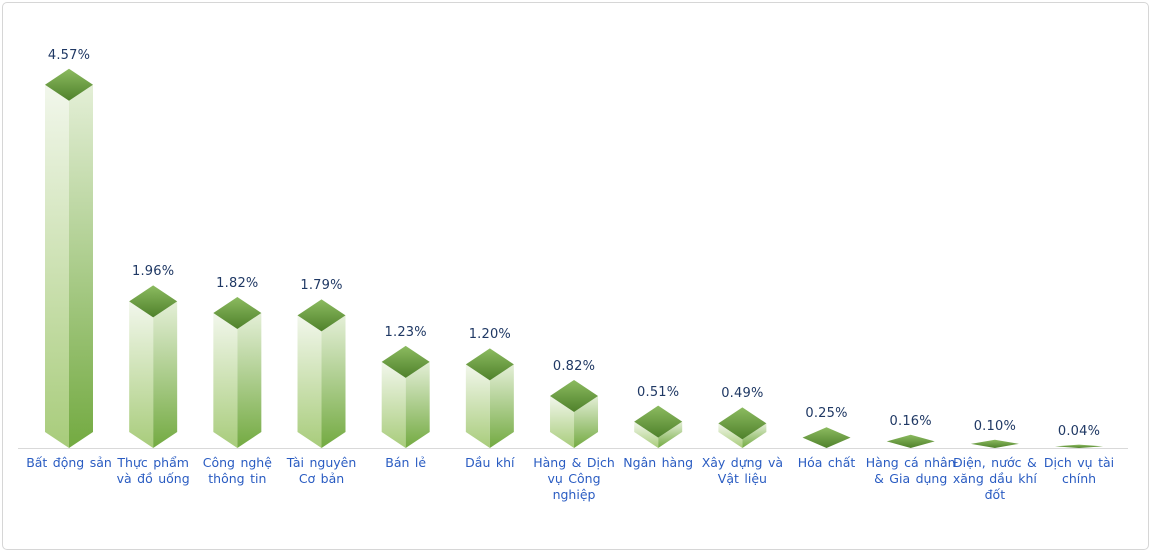 This screenshot has height=555, width=1152. What do you see at coordinates (1079, 431) in the screenshot?
I see `value-label: 0.04%` at bounding box center [1079, 431].